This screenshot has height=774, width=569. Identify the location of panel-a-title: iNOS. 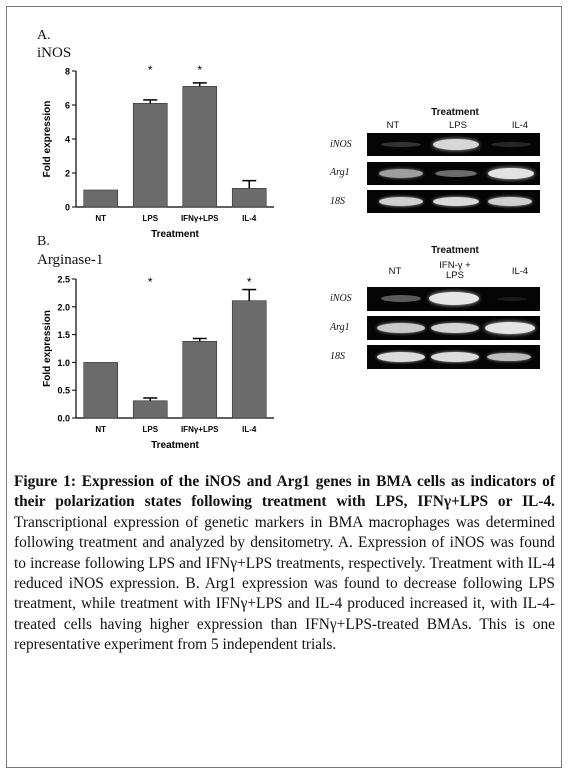
(54, 53).